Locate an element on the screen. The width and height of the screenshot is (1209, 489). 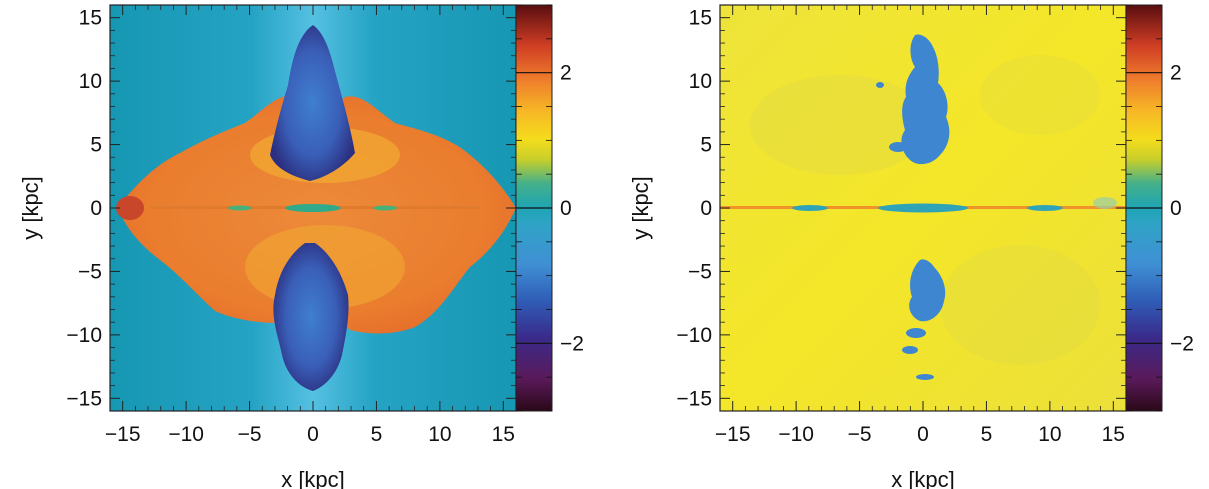
cocoon-edge-left is located at coordinates (130, 208).